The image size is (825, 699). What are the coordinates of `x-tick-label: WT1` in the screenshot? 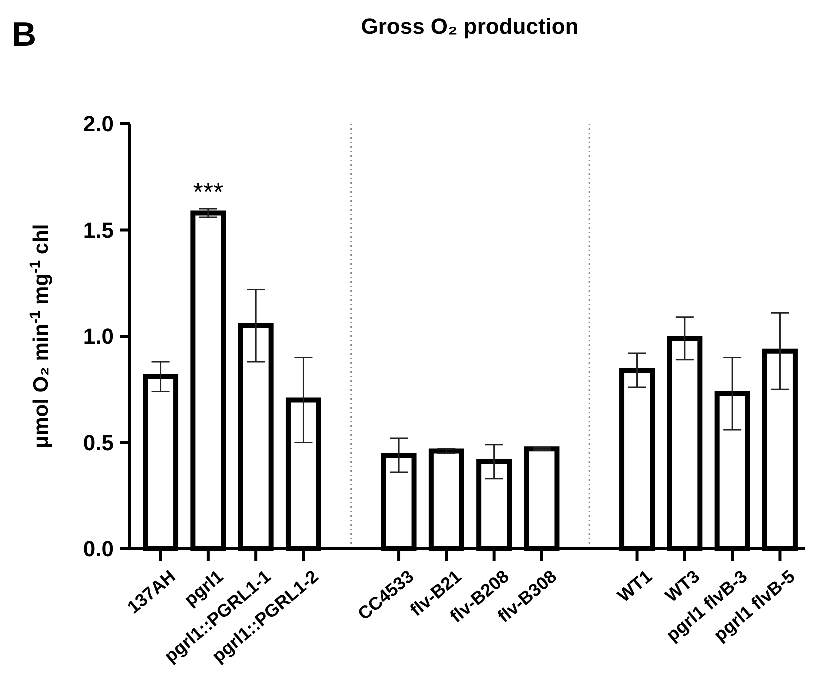 It's located at (635, 586).